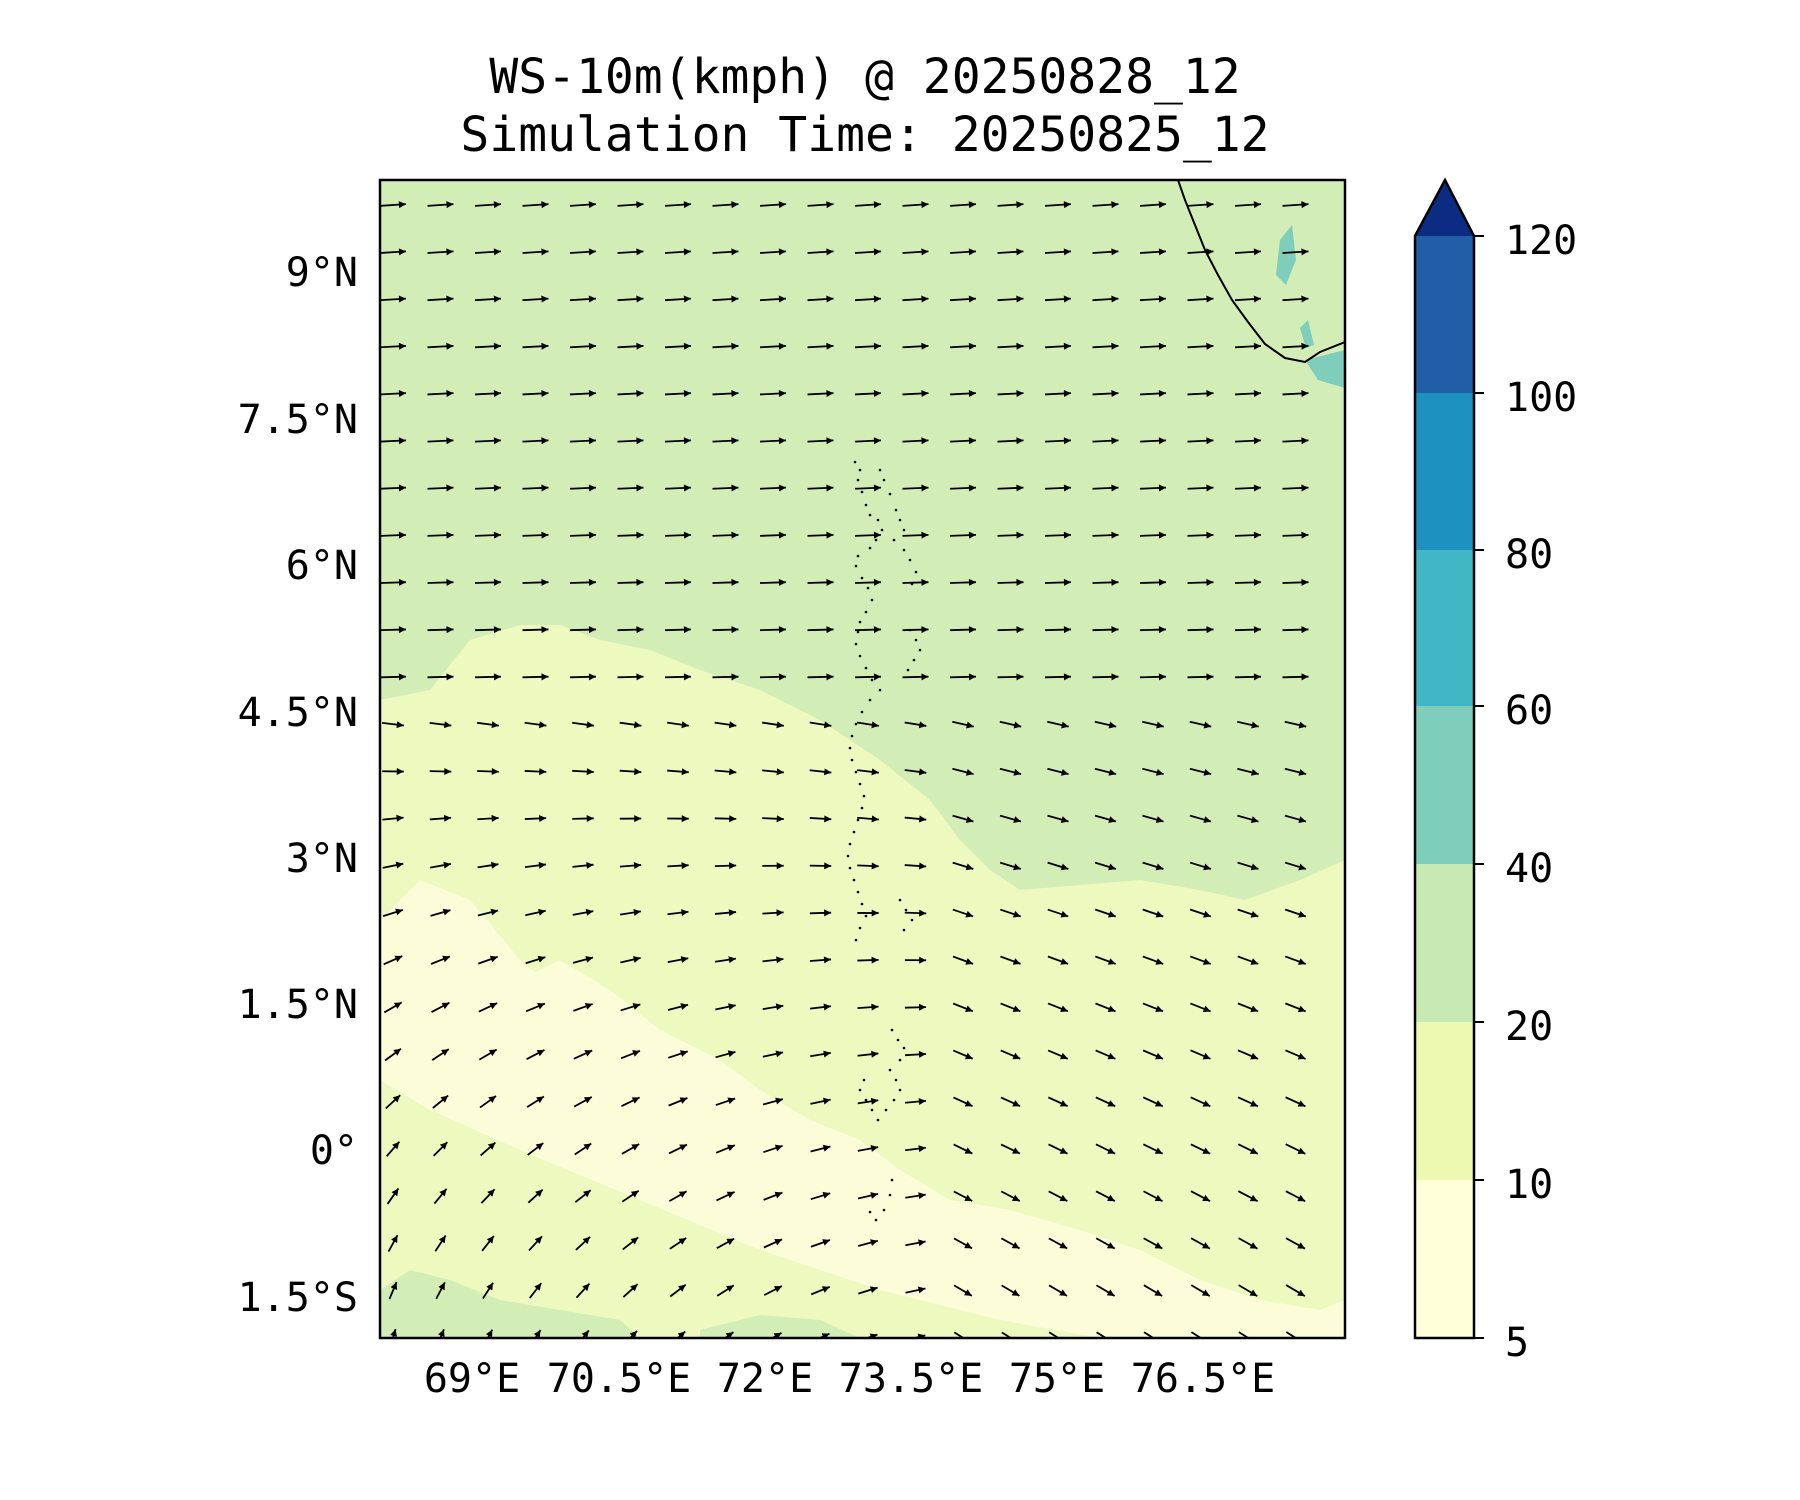 The height and width of the screenshot is (1500, 1800). I want to click on wind-field-calm-patch, so click(640, 1035).